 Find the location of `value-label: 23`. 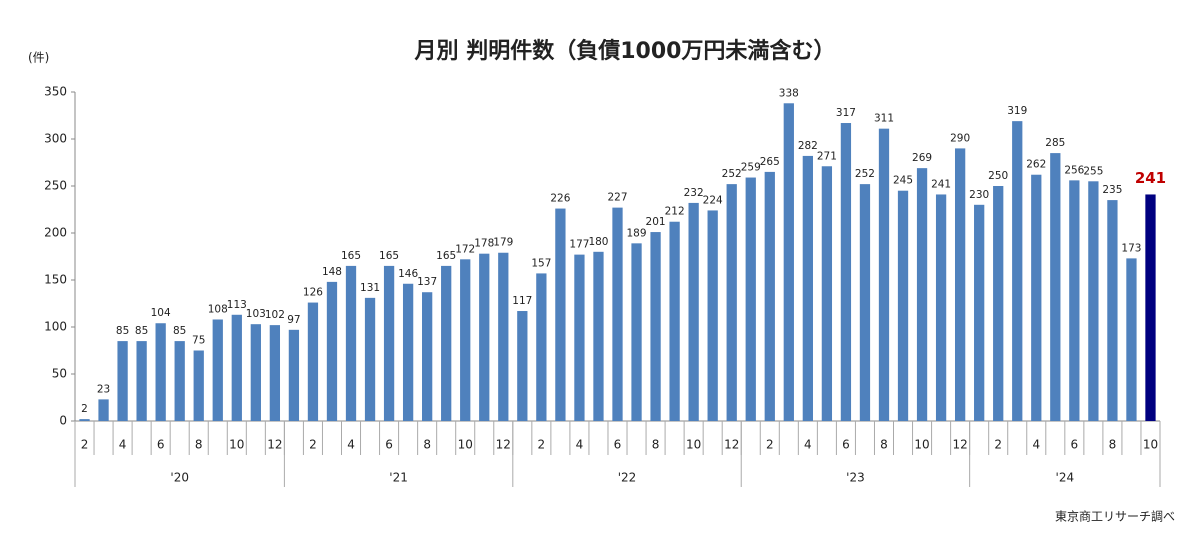

value-label: 23 is located at coordinates (103, 389).